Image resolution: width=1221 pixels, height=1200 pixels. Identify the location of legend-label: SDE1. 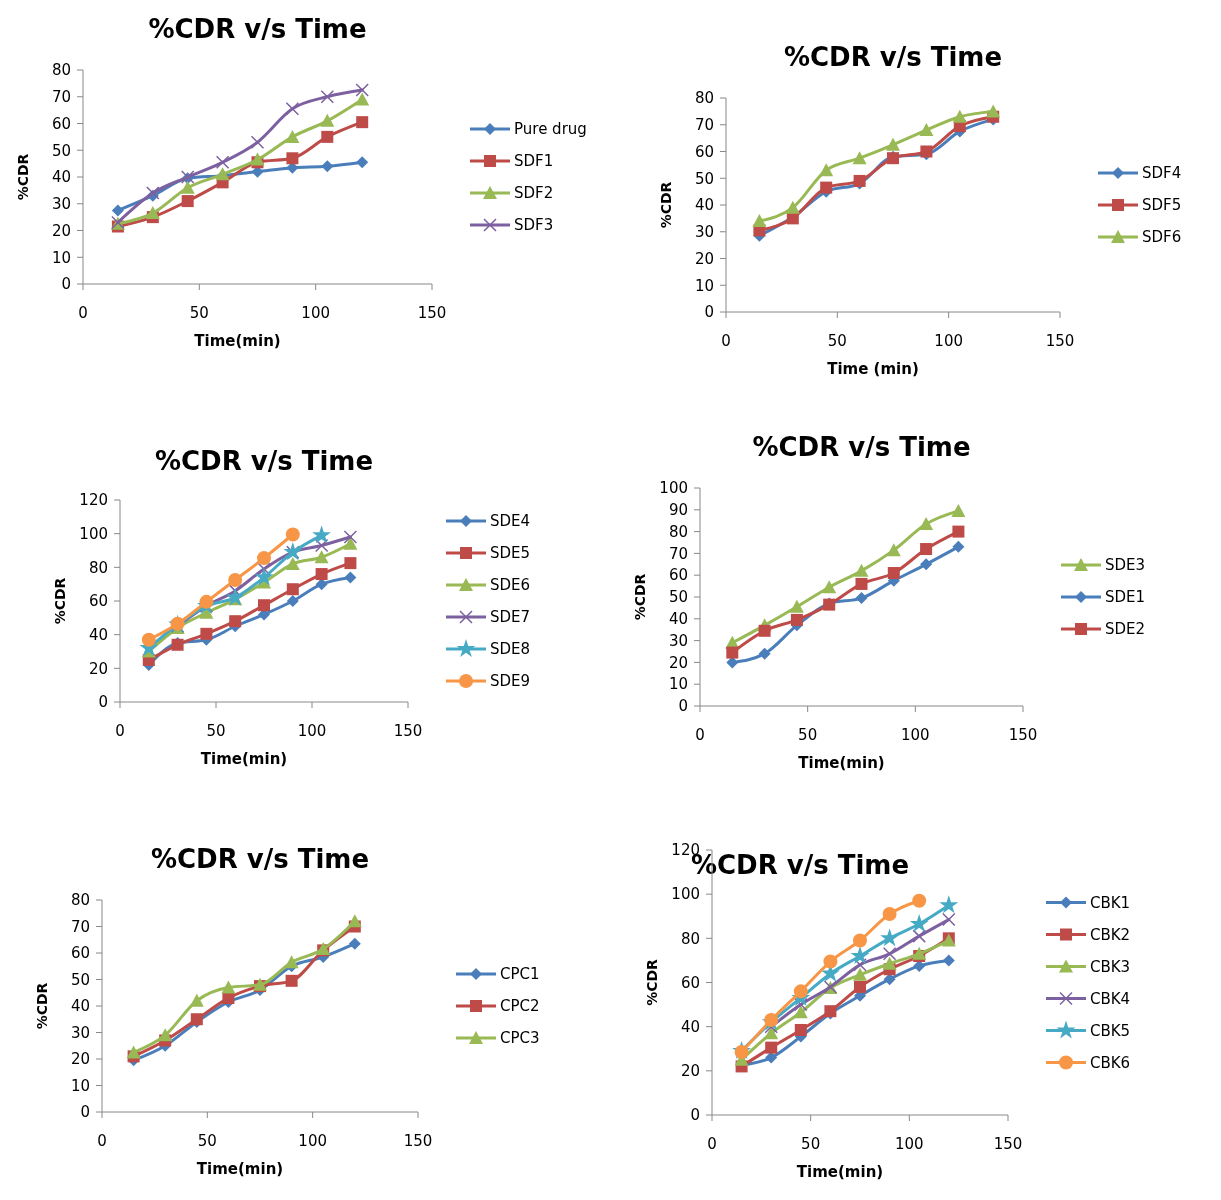
(1125, 597).